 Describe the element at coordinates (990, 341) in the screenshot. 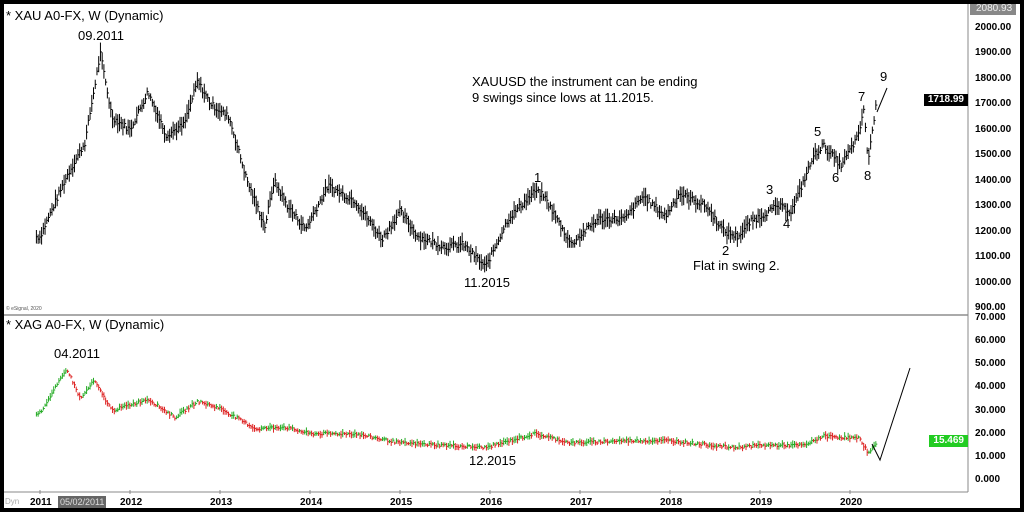

I see `silver-y-tick: 60.000` at that location.